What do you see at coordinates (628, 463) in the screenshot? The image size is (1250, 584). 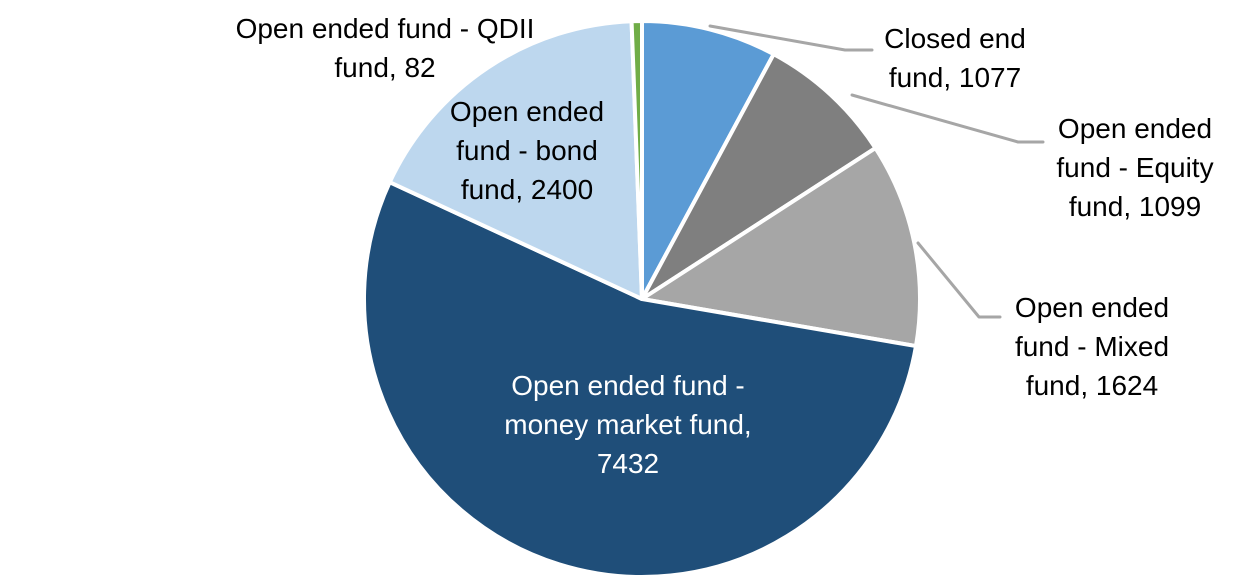 I see `slice-label-4-line-3: 7432` at bounding box center [628, 463].